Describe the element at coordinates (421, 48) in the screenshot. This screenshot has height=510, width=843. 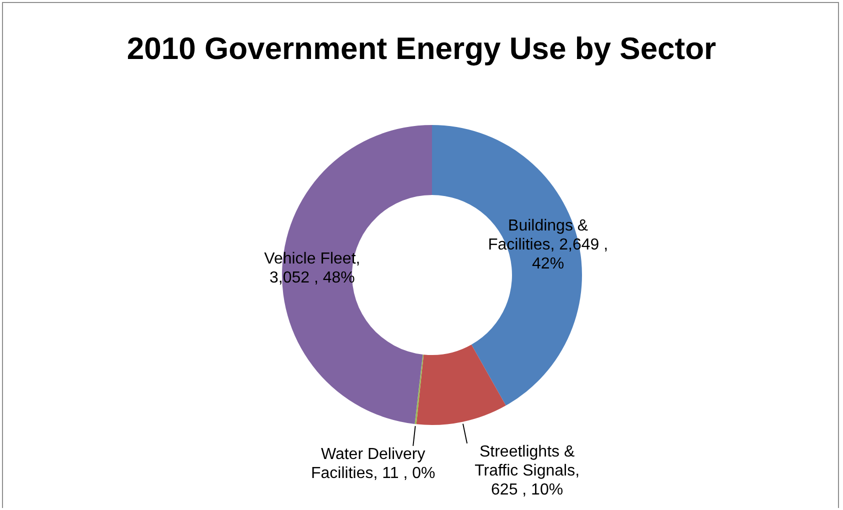
I see `chart-title: 2010 Government Energy Use by Sector` at that location.